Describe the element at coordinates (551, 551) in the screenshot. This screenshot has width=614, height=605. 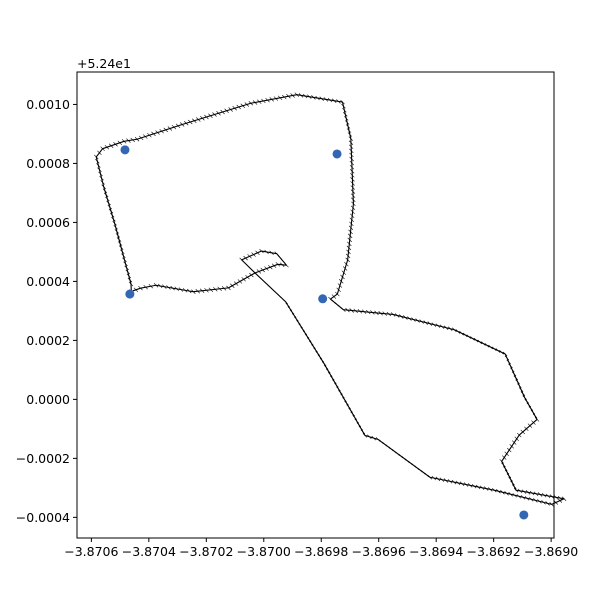
I see `x-tick-label: −3.8690` at that location.